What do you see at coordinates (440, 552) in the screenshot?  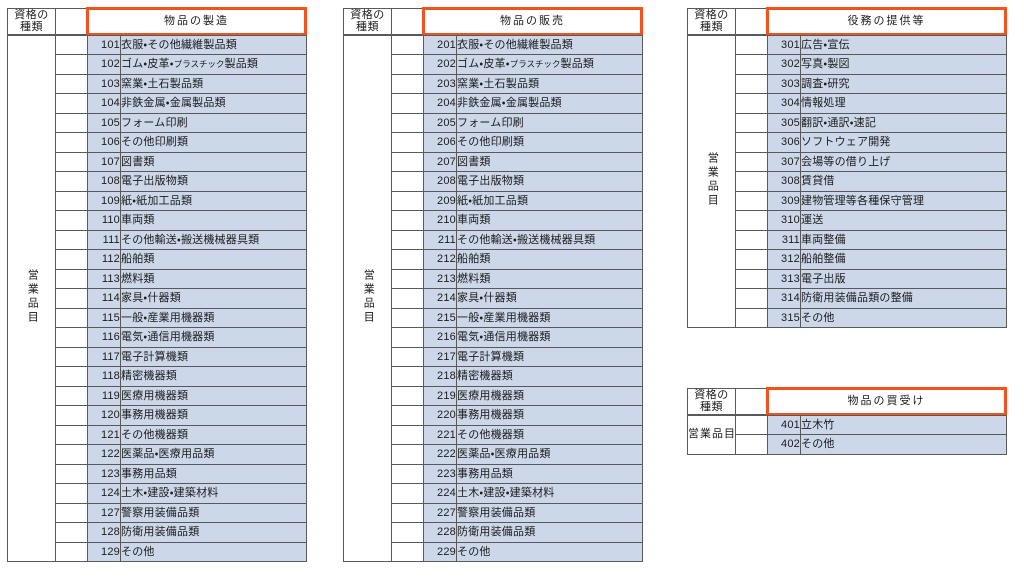 I see `item-code: 229` at bounding box center [440, 552].